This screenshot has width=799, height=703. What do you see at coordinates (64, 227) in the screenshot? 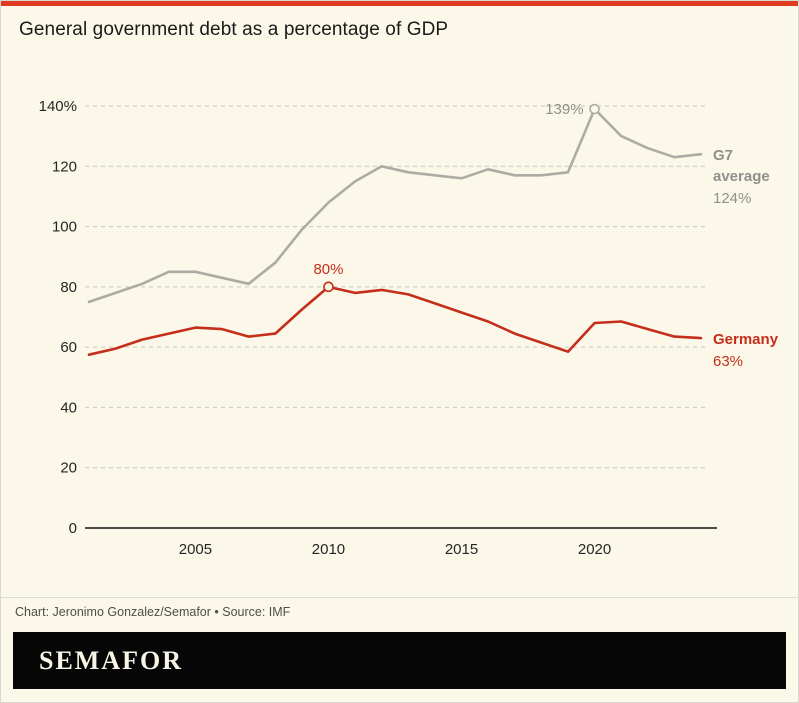
I see `y-tick-label: 100` at bounding box center [64, 227].